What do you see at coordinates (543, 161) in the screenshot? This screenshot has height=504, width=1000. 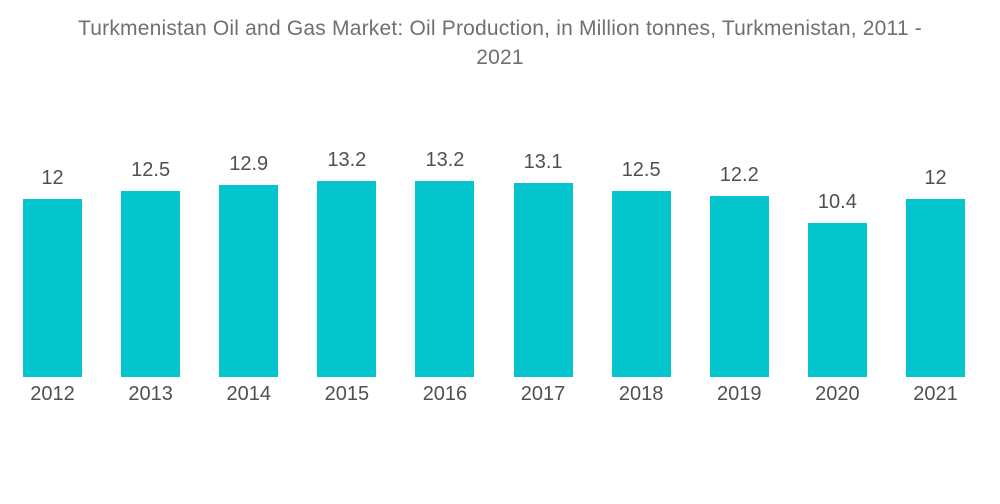 I see `bar-value-label: 13.1` at bounding box center [543, 161].